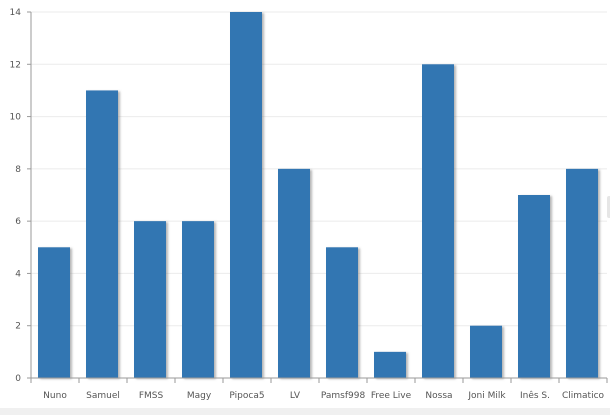 Image resolution: width=610 pixels, height=415 pixels. Describe the element at coordinates (246, 396) in the screenshot. I see `x-tick-label: Pipoca5` at that location.